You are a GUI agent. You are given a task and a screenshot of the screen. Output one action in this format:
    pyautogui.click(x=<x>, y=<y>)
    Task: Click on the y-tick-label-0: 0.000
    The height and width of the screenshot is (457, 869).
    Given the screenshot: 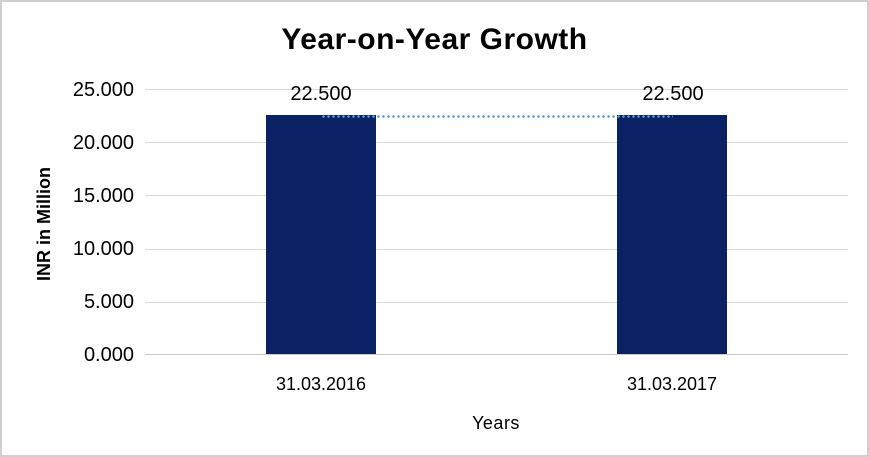 What is the action you would take?
    pyautogui.click(x=108, y=355)
    